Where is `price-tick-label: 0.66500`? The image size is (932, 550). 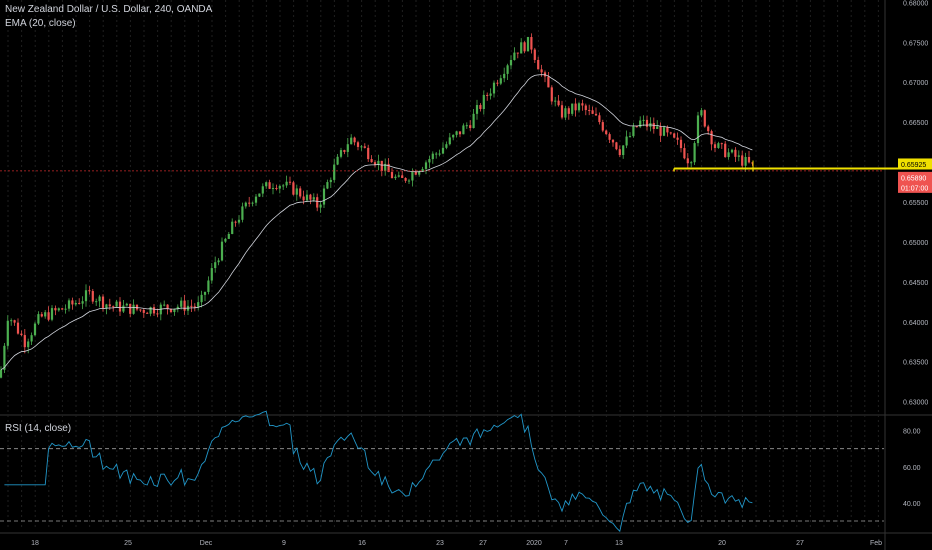
price-tick-label: 0.66500 is located at coordinates (915, 123).